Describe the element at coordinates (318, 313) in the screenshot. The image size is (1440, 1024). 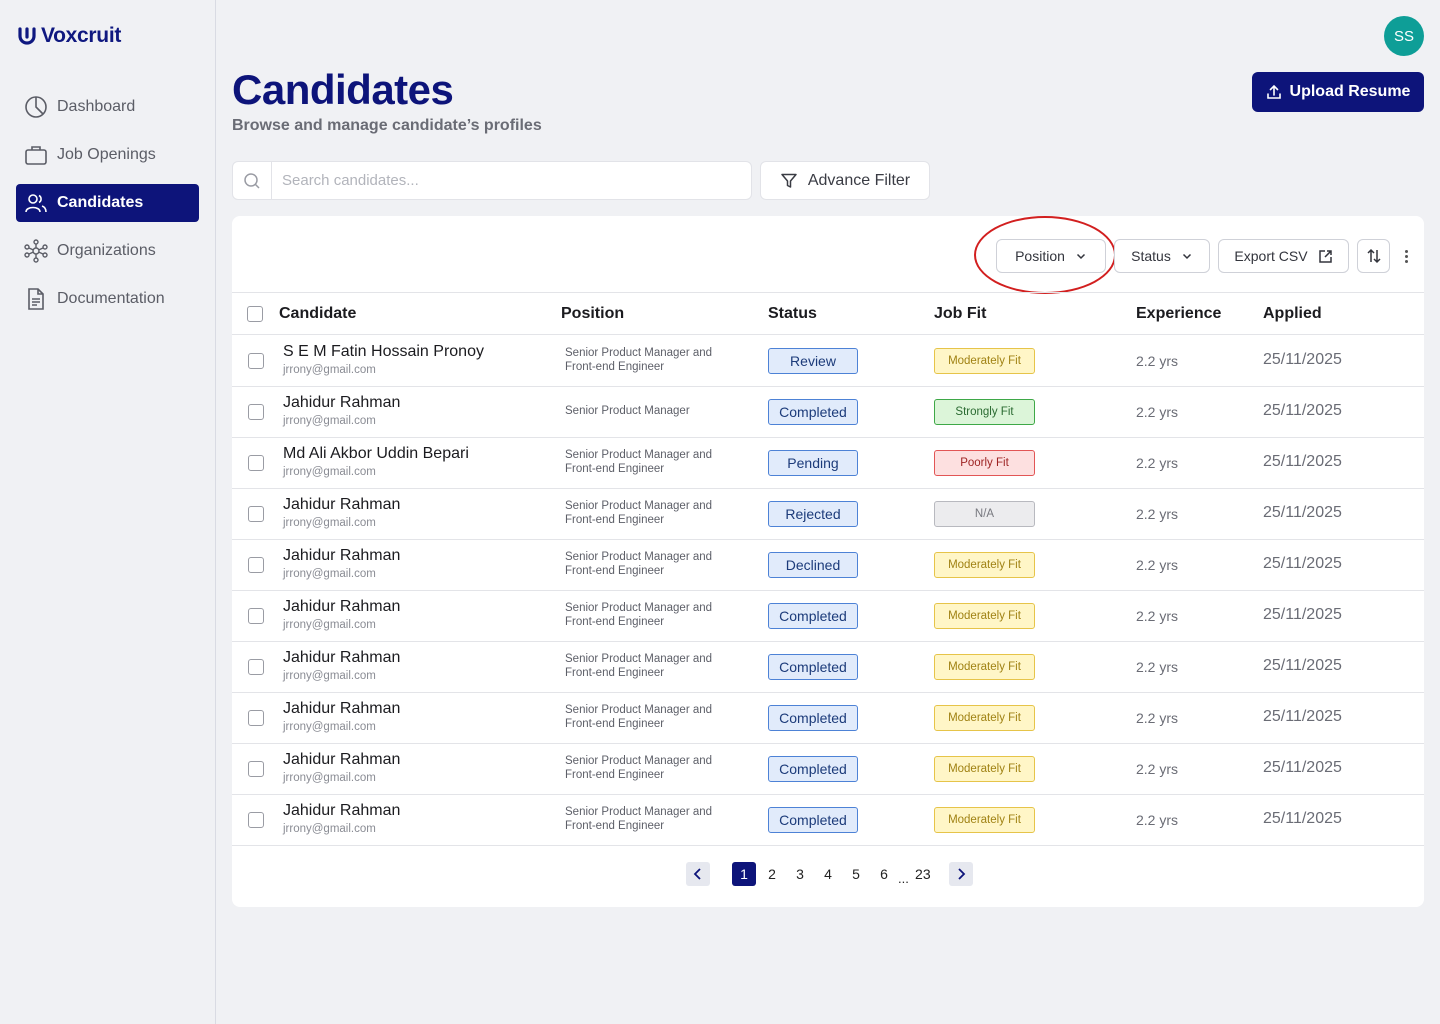
I see `column-header-candidate: Candidate` at that location.